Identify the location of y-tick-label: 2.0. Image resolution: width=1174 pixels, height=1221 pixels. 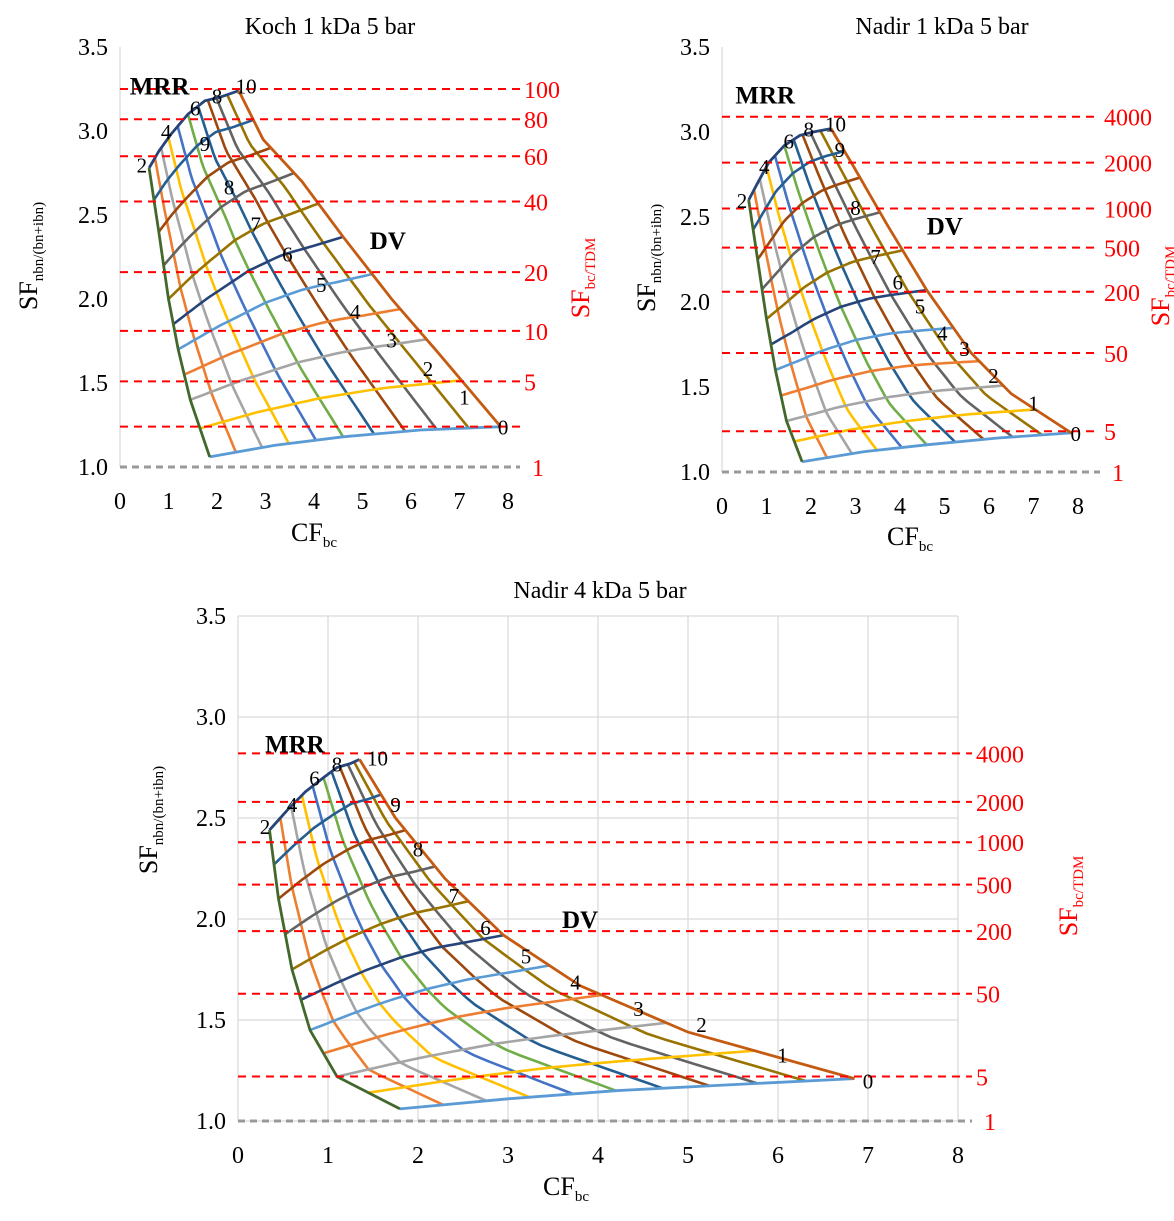
(93, 300).